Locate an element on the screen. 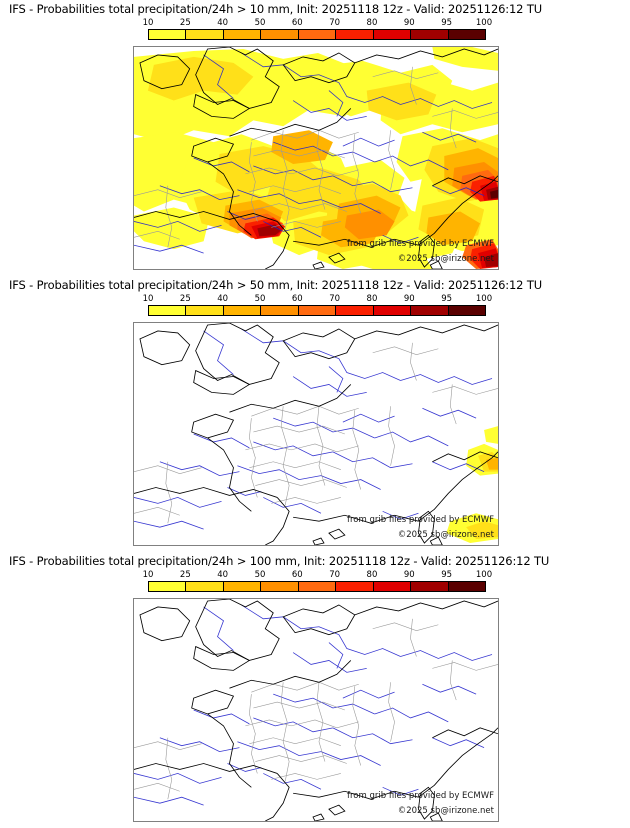  colorbar-50mm: 10 25 40 50 60 70 80 90 95 100 is located at coordinates (315, 305).